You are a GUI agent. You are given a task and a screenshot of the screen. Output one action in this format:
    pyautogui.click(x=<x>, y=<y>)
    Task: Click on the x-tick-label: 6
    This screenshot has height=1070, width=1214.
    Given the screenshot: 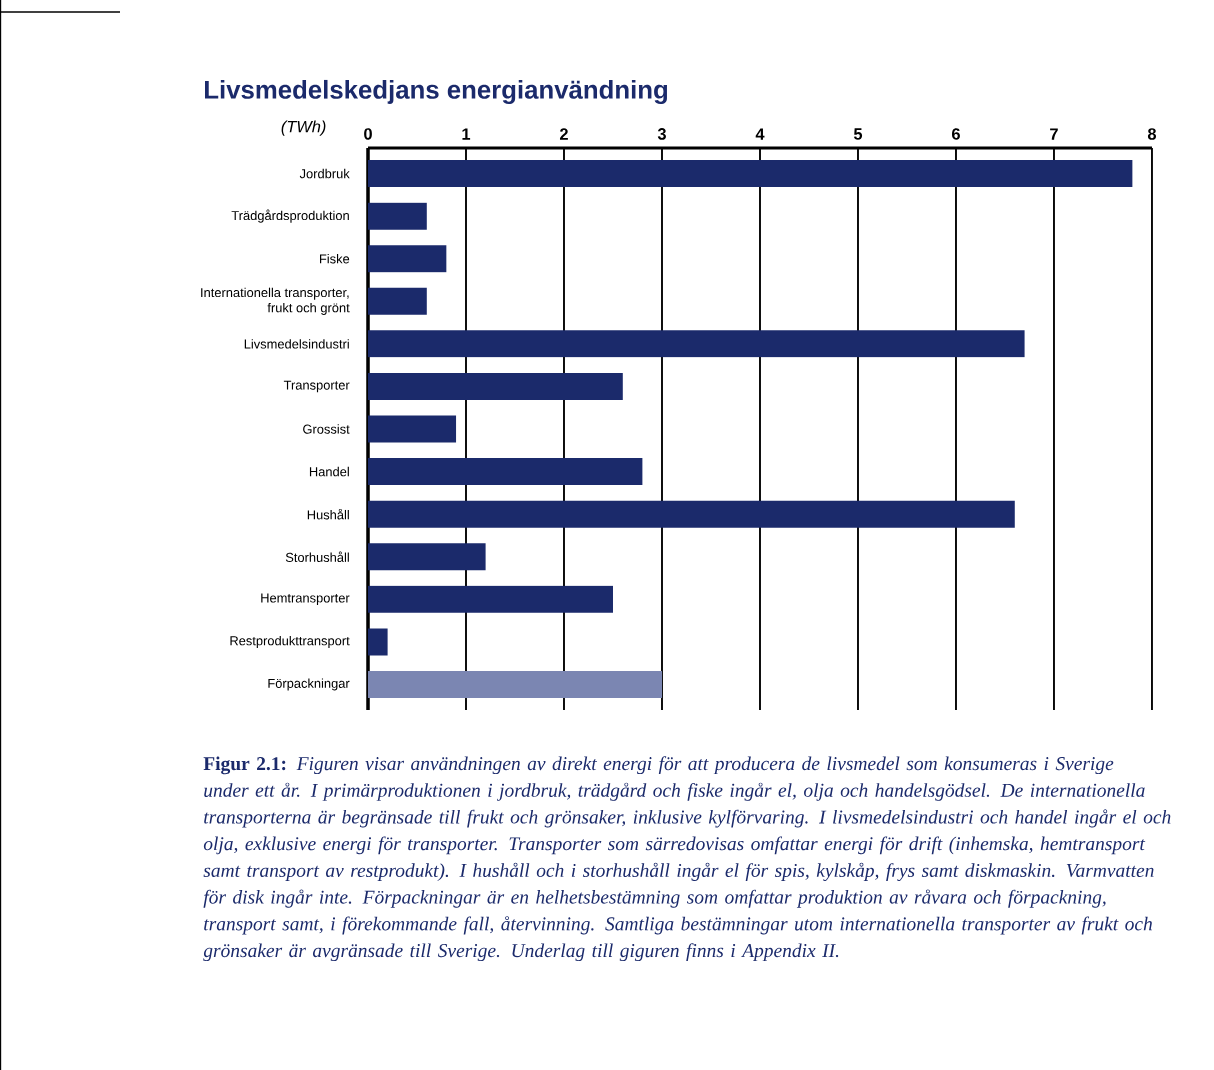 What is the action you would take?
    pyautogui.click(x=956, y=134)
    